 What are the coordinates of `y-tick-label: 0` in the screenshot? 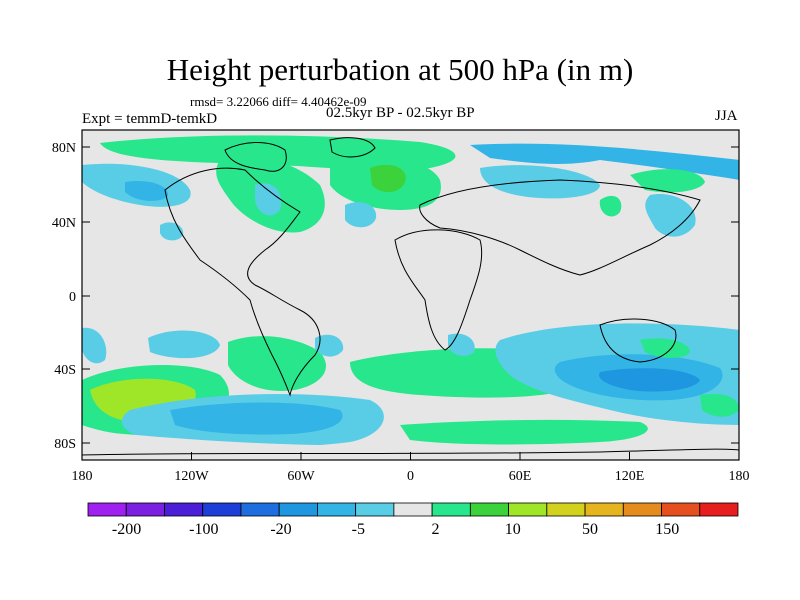 It's located at (72, 297).